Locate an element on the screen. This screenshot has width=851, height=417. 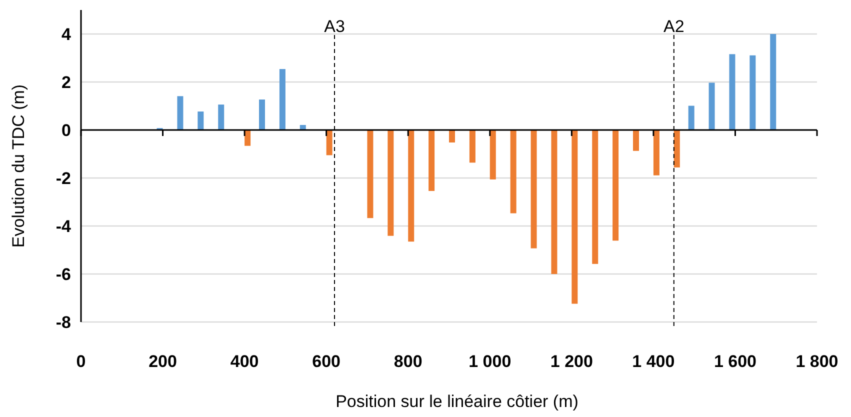
ref-line-label: A2 is located at coordinates (673, 26).